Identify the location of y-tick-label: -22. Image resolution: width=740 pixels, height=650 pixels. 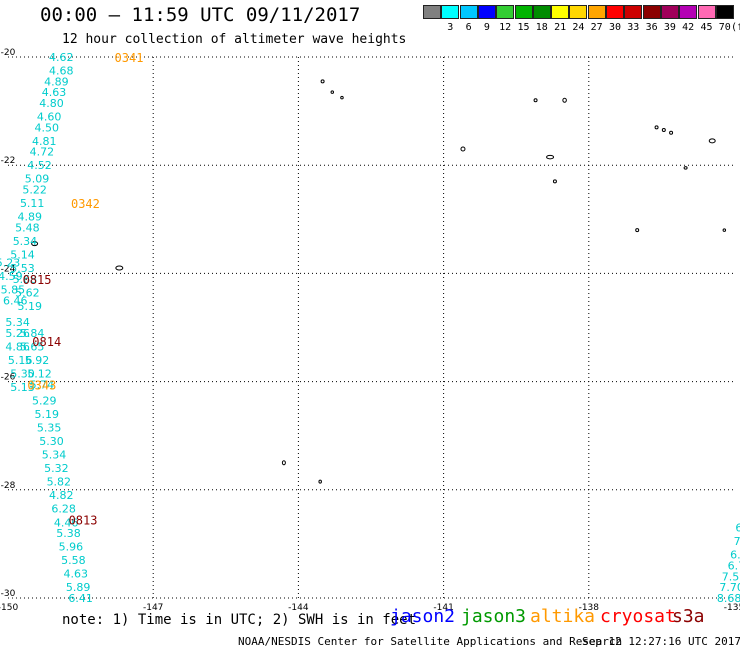
(8, 161).